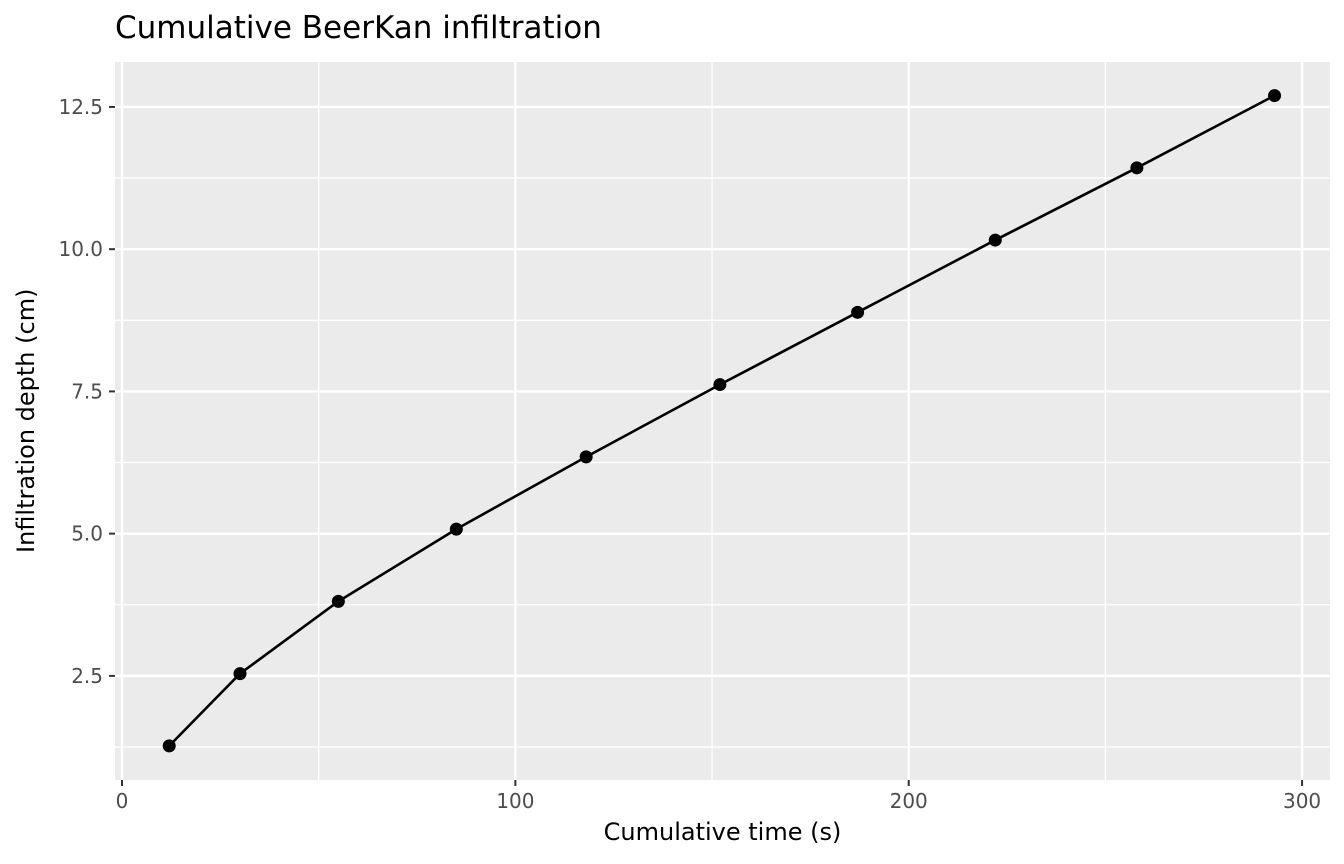  Describe the element at coordinates (358, 28) in the screenshot. I see `plot-title: Cumulative BeerKan infiltration` at that location.